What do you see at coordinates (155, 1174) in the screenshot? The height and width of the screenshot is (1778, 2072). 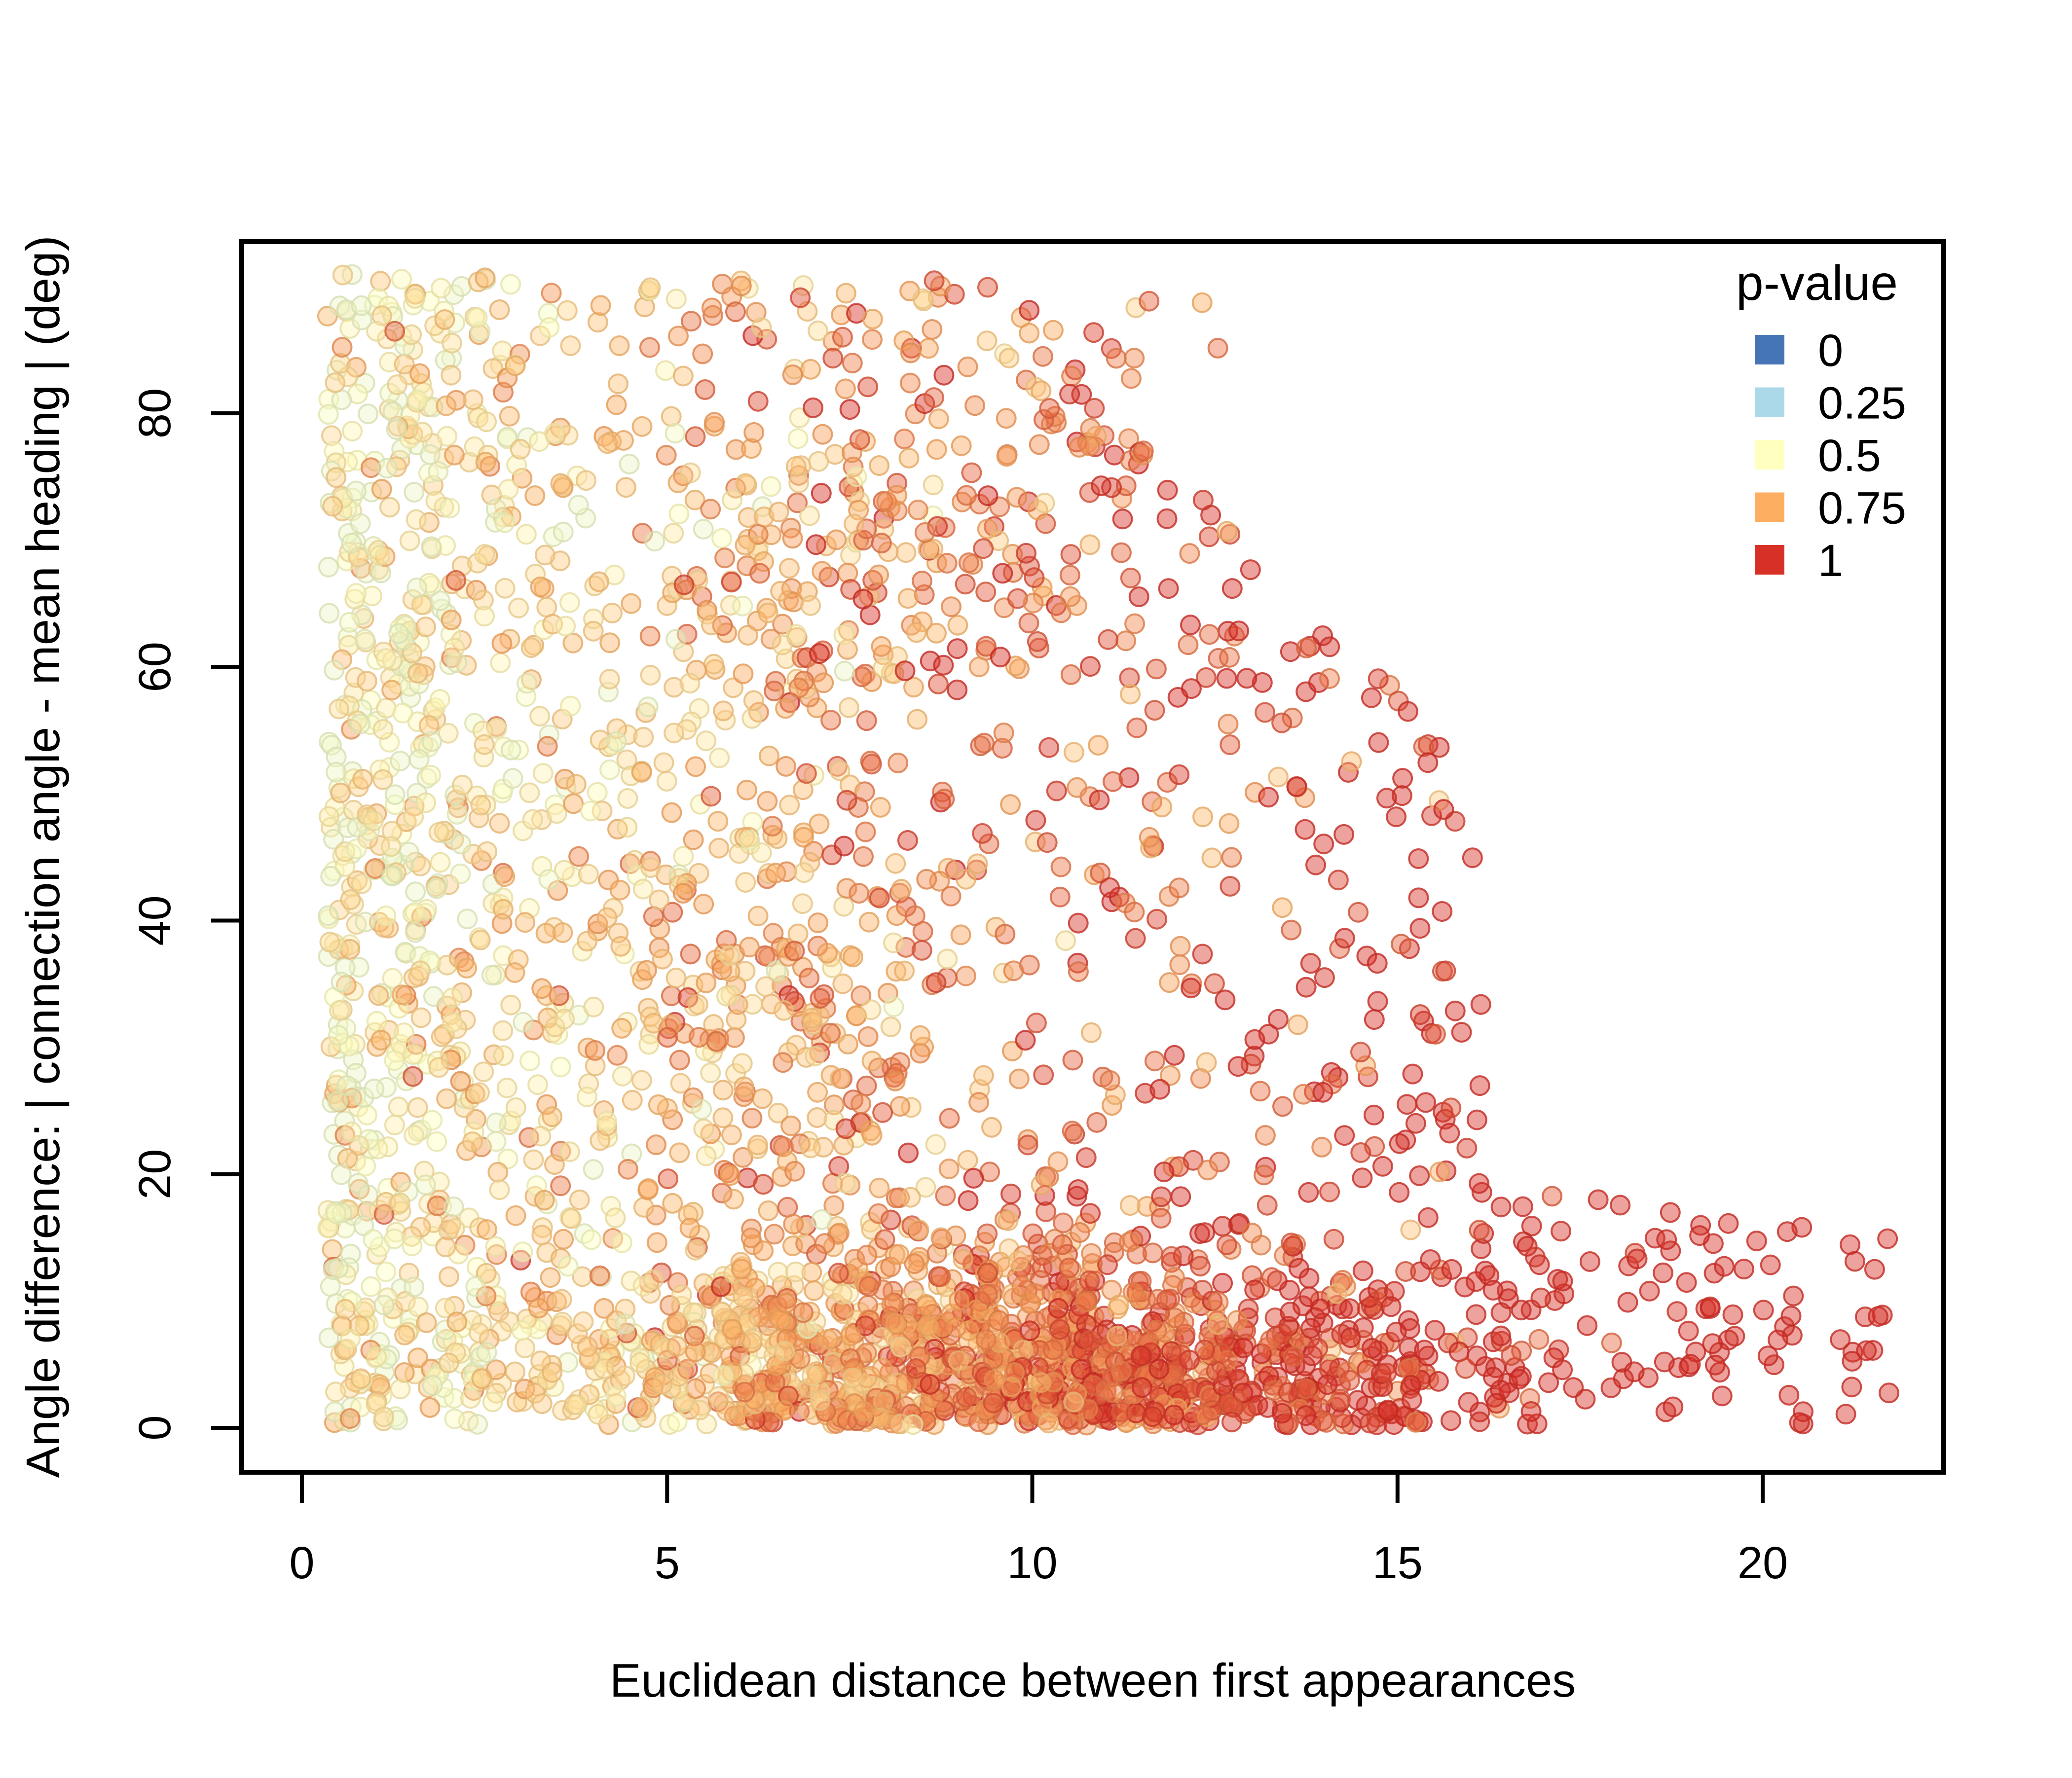 I see `y-tick-label: 20` at bounding box center [155, 1174].